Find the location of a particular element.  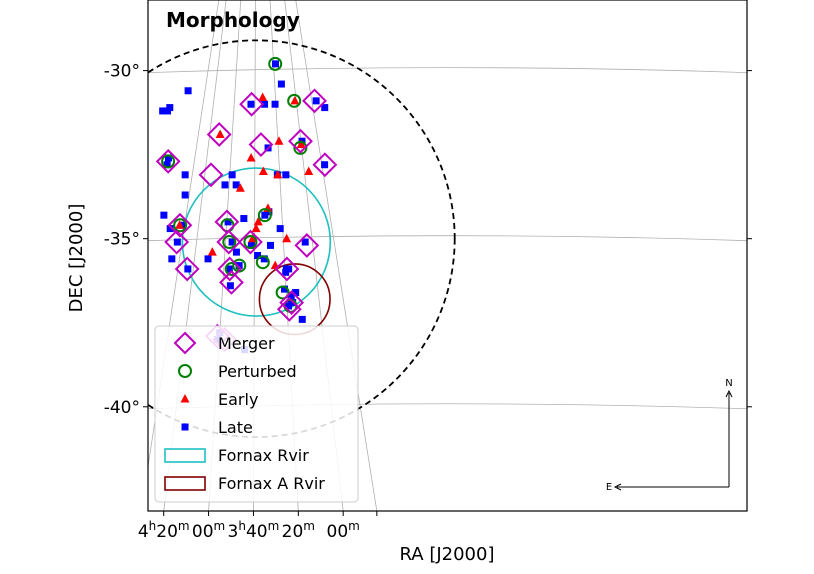

x-tick-label-sup-1: m is located at coordinates (220, 526).